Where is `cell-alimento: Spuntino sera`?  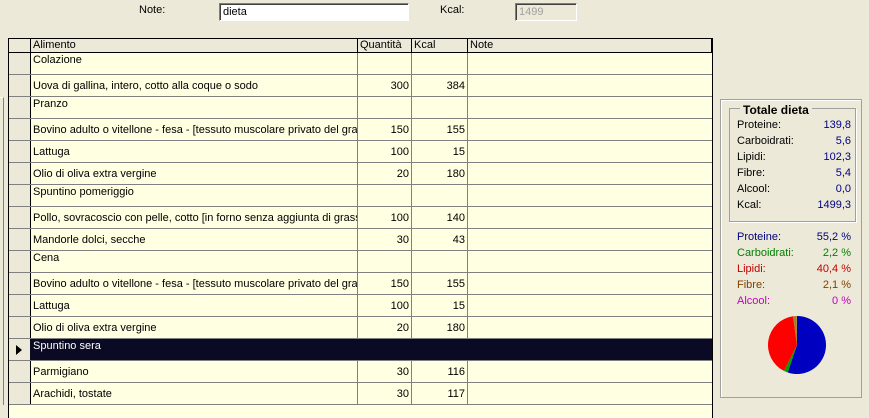
cell-alimento: Spuntino sera is located at coordinates (194, 349).